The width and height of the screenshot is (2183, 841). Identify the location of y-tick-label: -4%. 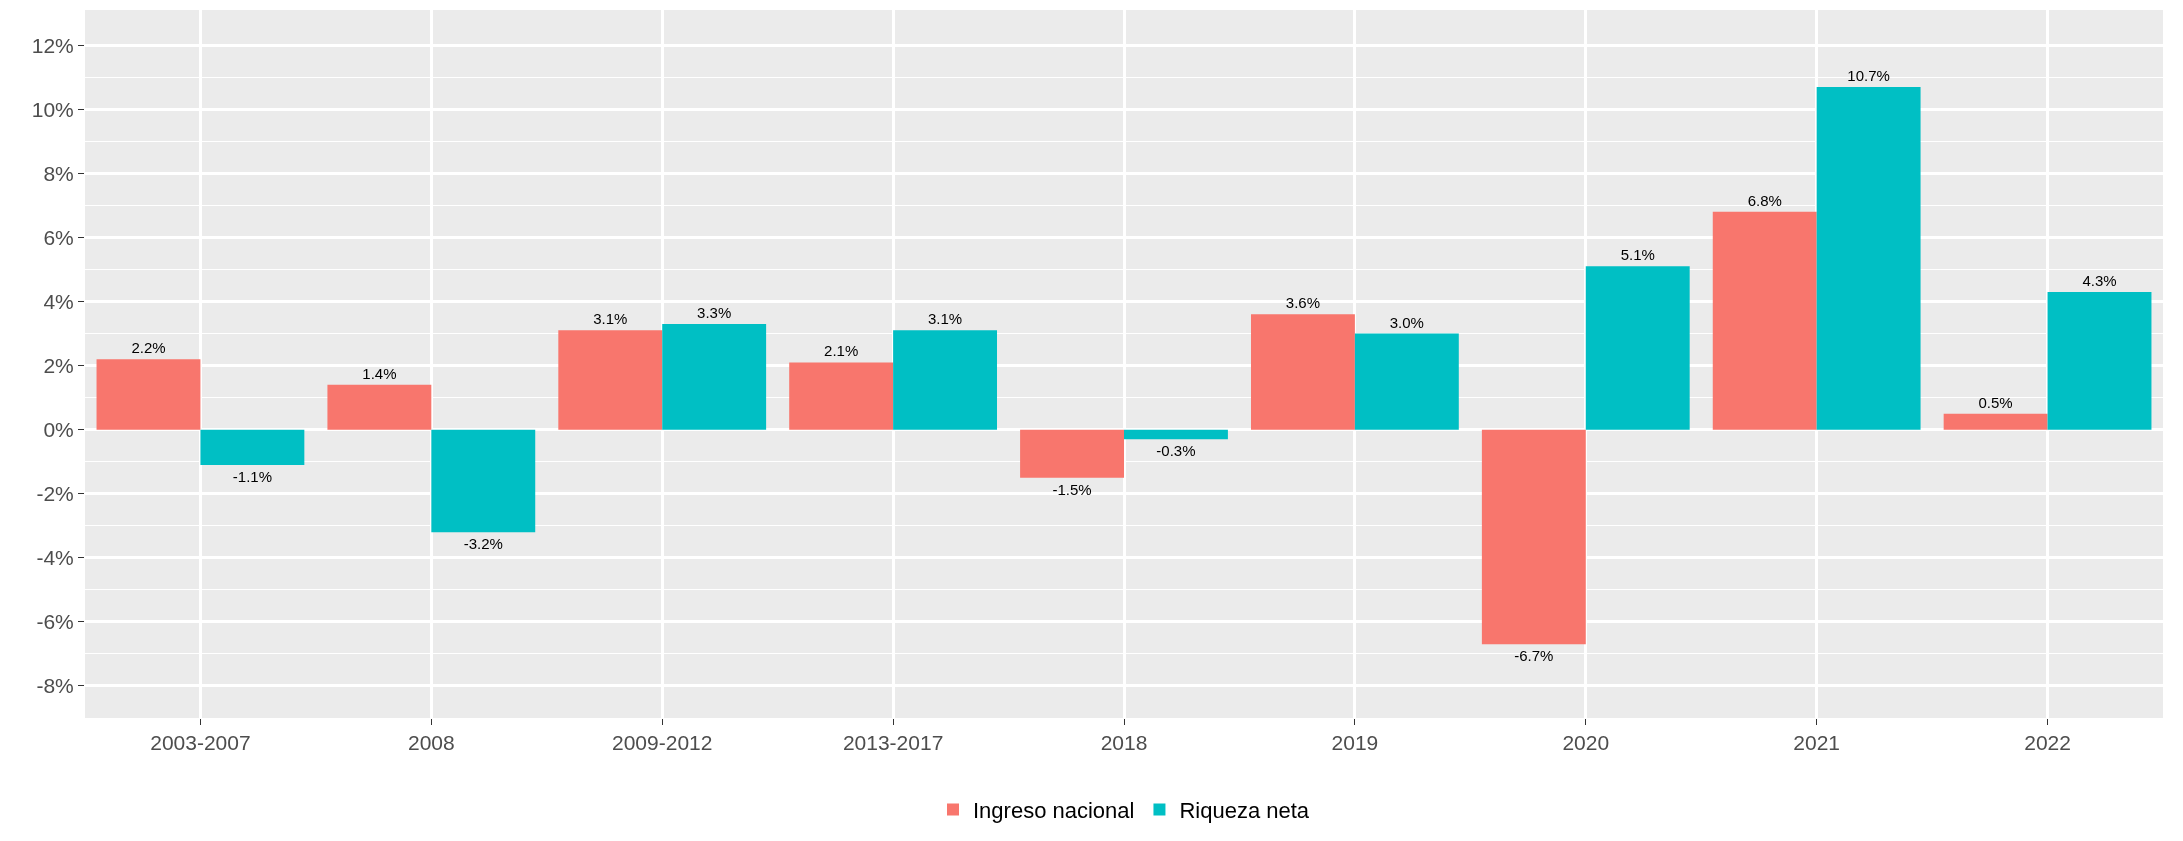
(55, 558).